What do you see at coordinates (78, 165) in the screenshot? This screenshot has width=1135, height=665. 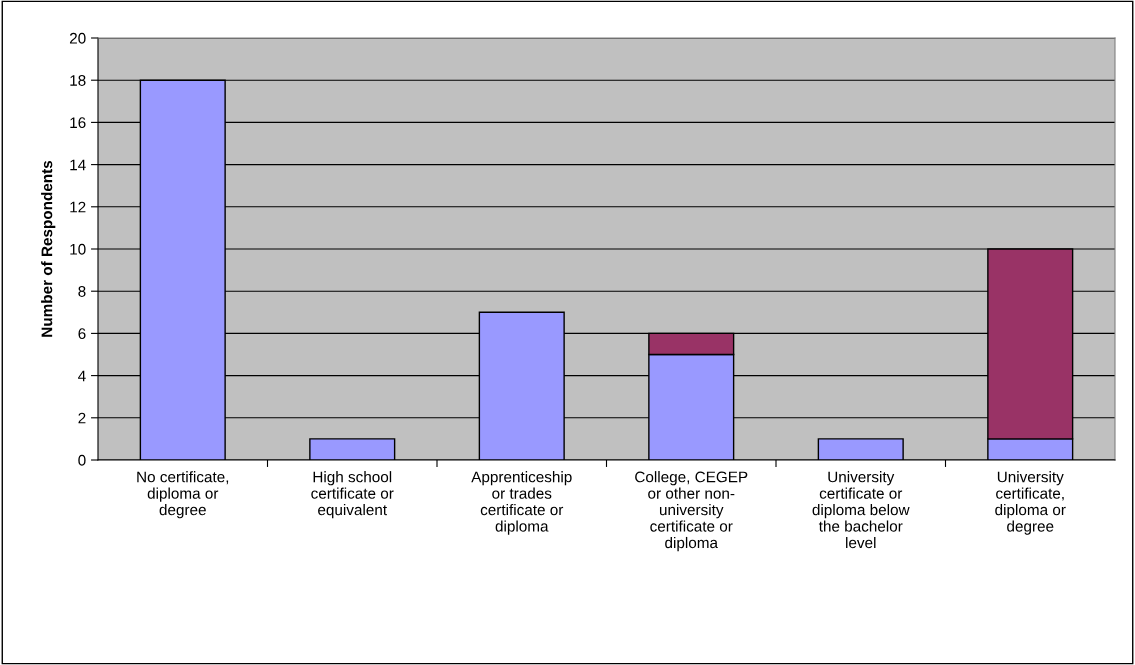 I see `y-tick-label: 14` at bounding box center [78, 165].